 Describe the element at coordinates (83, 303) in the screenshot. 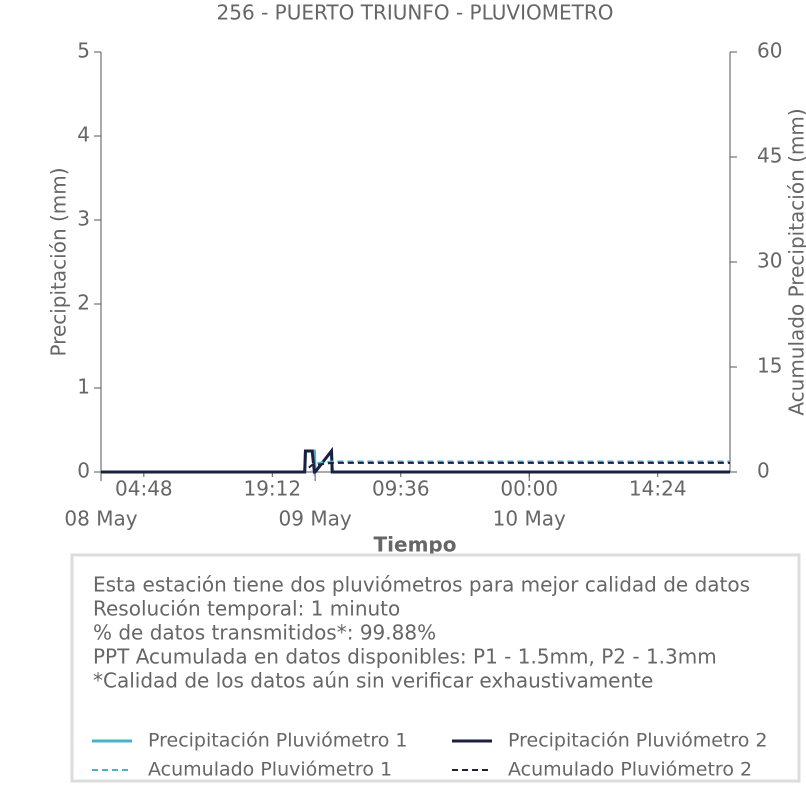

I see `y-tick-label: 2` at that location.